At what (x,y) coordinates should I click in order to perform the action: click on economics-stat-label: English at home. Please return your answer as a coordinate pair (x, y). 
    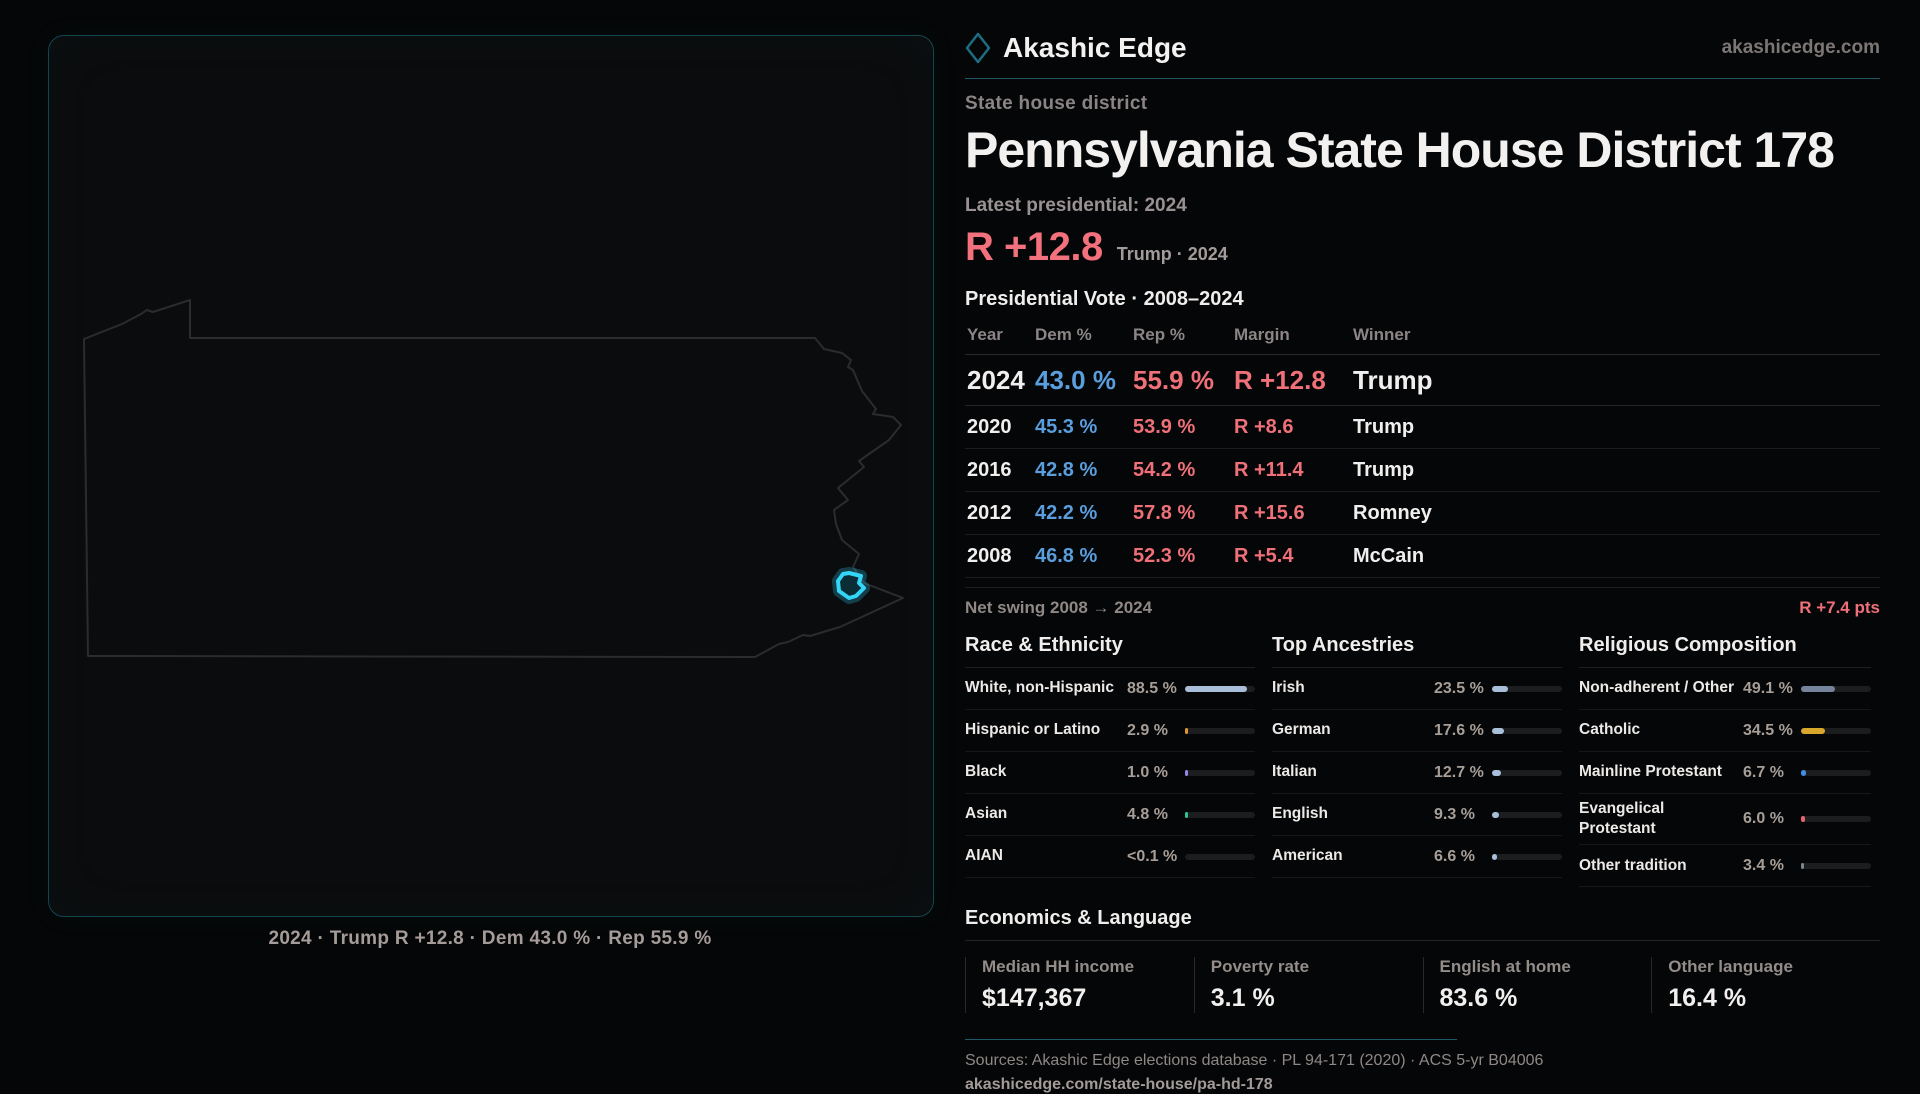
    Looking at the image, I should click on (1505, 967).